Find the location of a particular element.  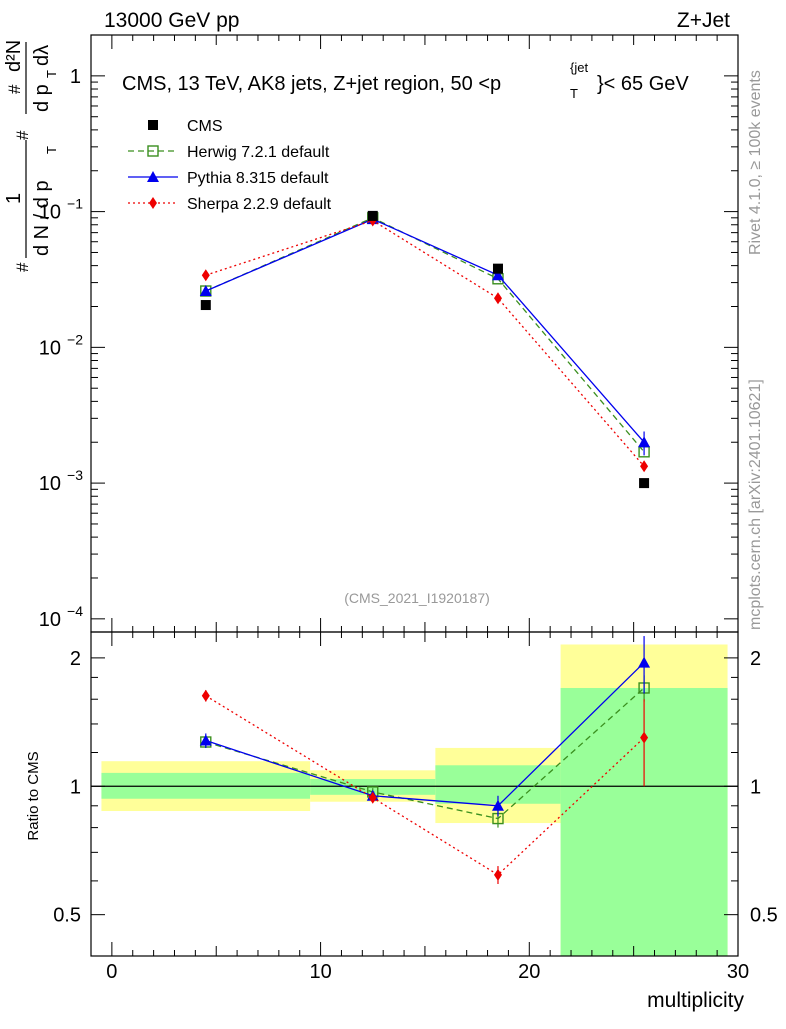

ylabel-hash-2: # is located at coordinates (22, 135).